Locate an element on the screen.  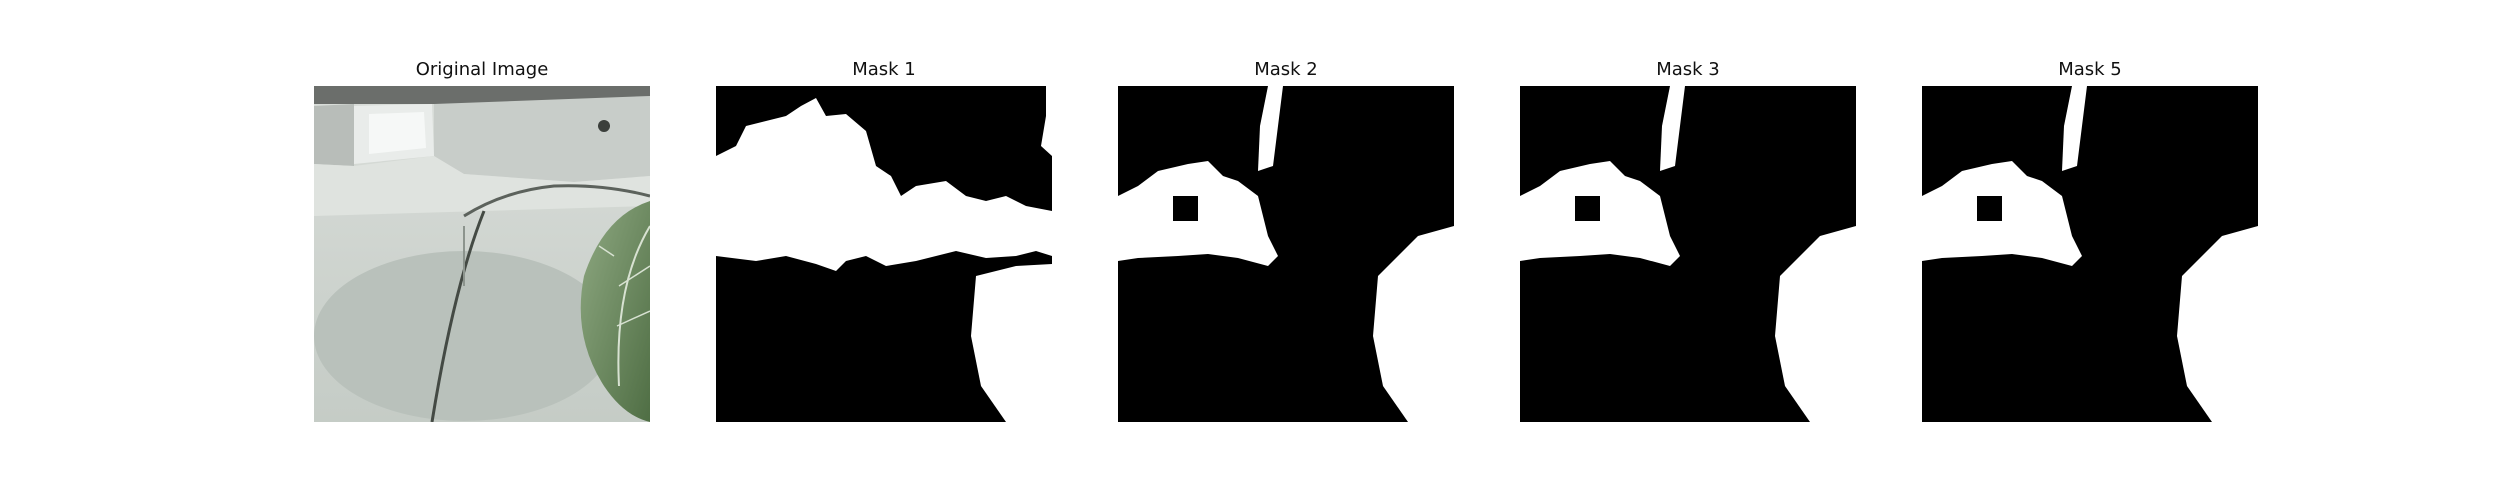
panel-mask-3: Mask 3 is located at coordinates (1688, 239).